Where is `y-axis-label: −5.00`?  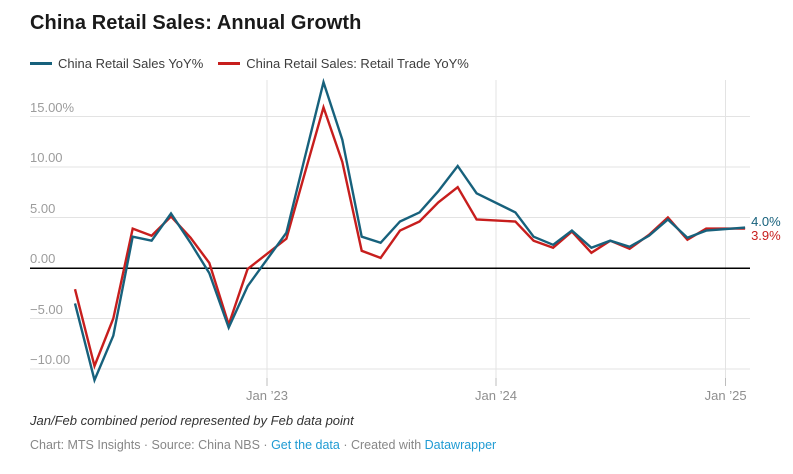 y-axis-label: −5.00 is located at coordinates (46, 309).